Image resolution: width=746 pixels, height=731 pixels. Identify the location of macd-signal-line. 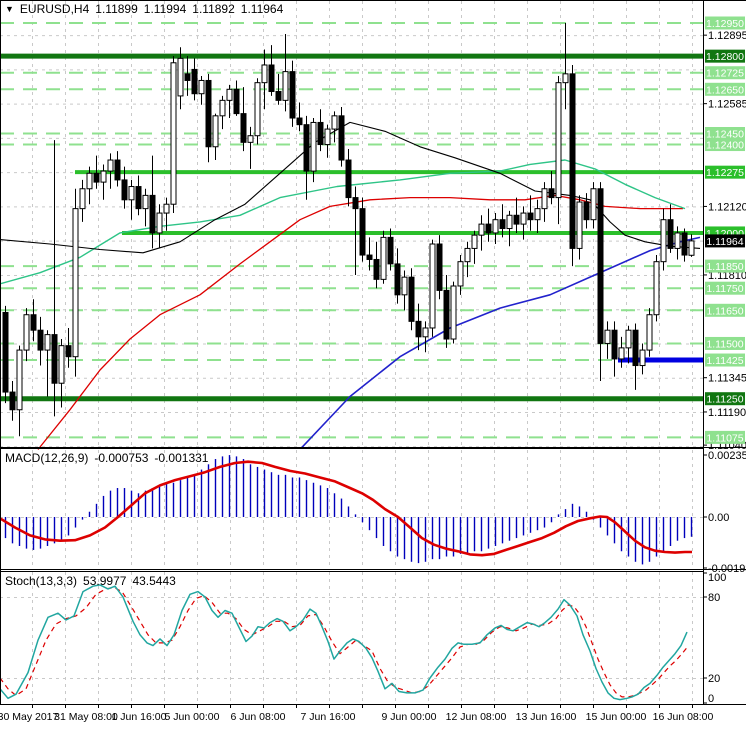
(346, 508).